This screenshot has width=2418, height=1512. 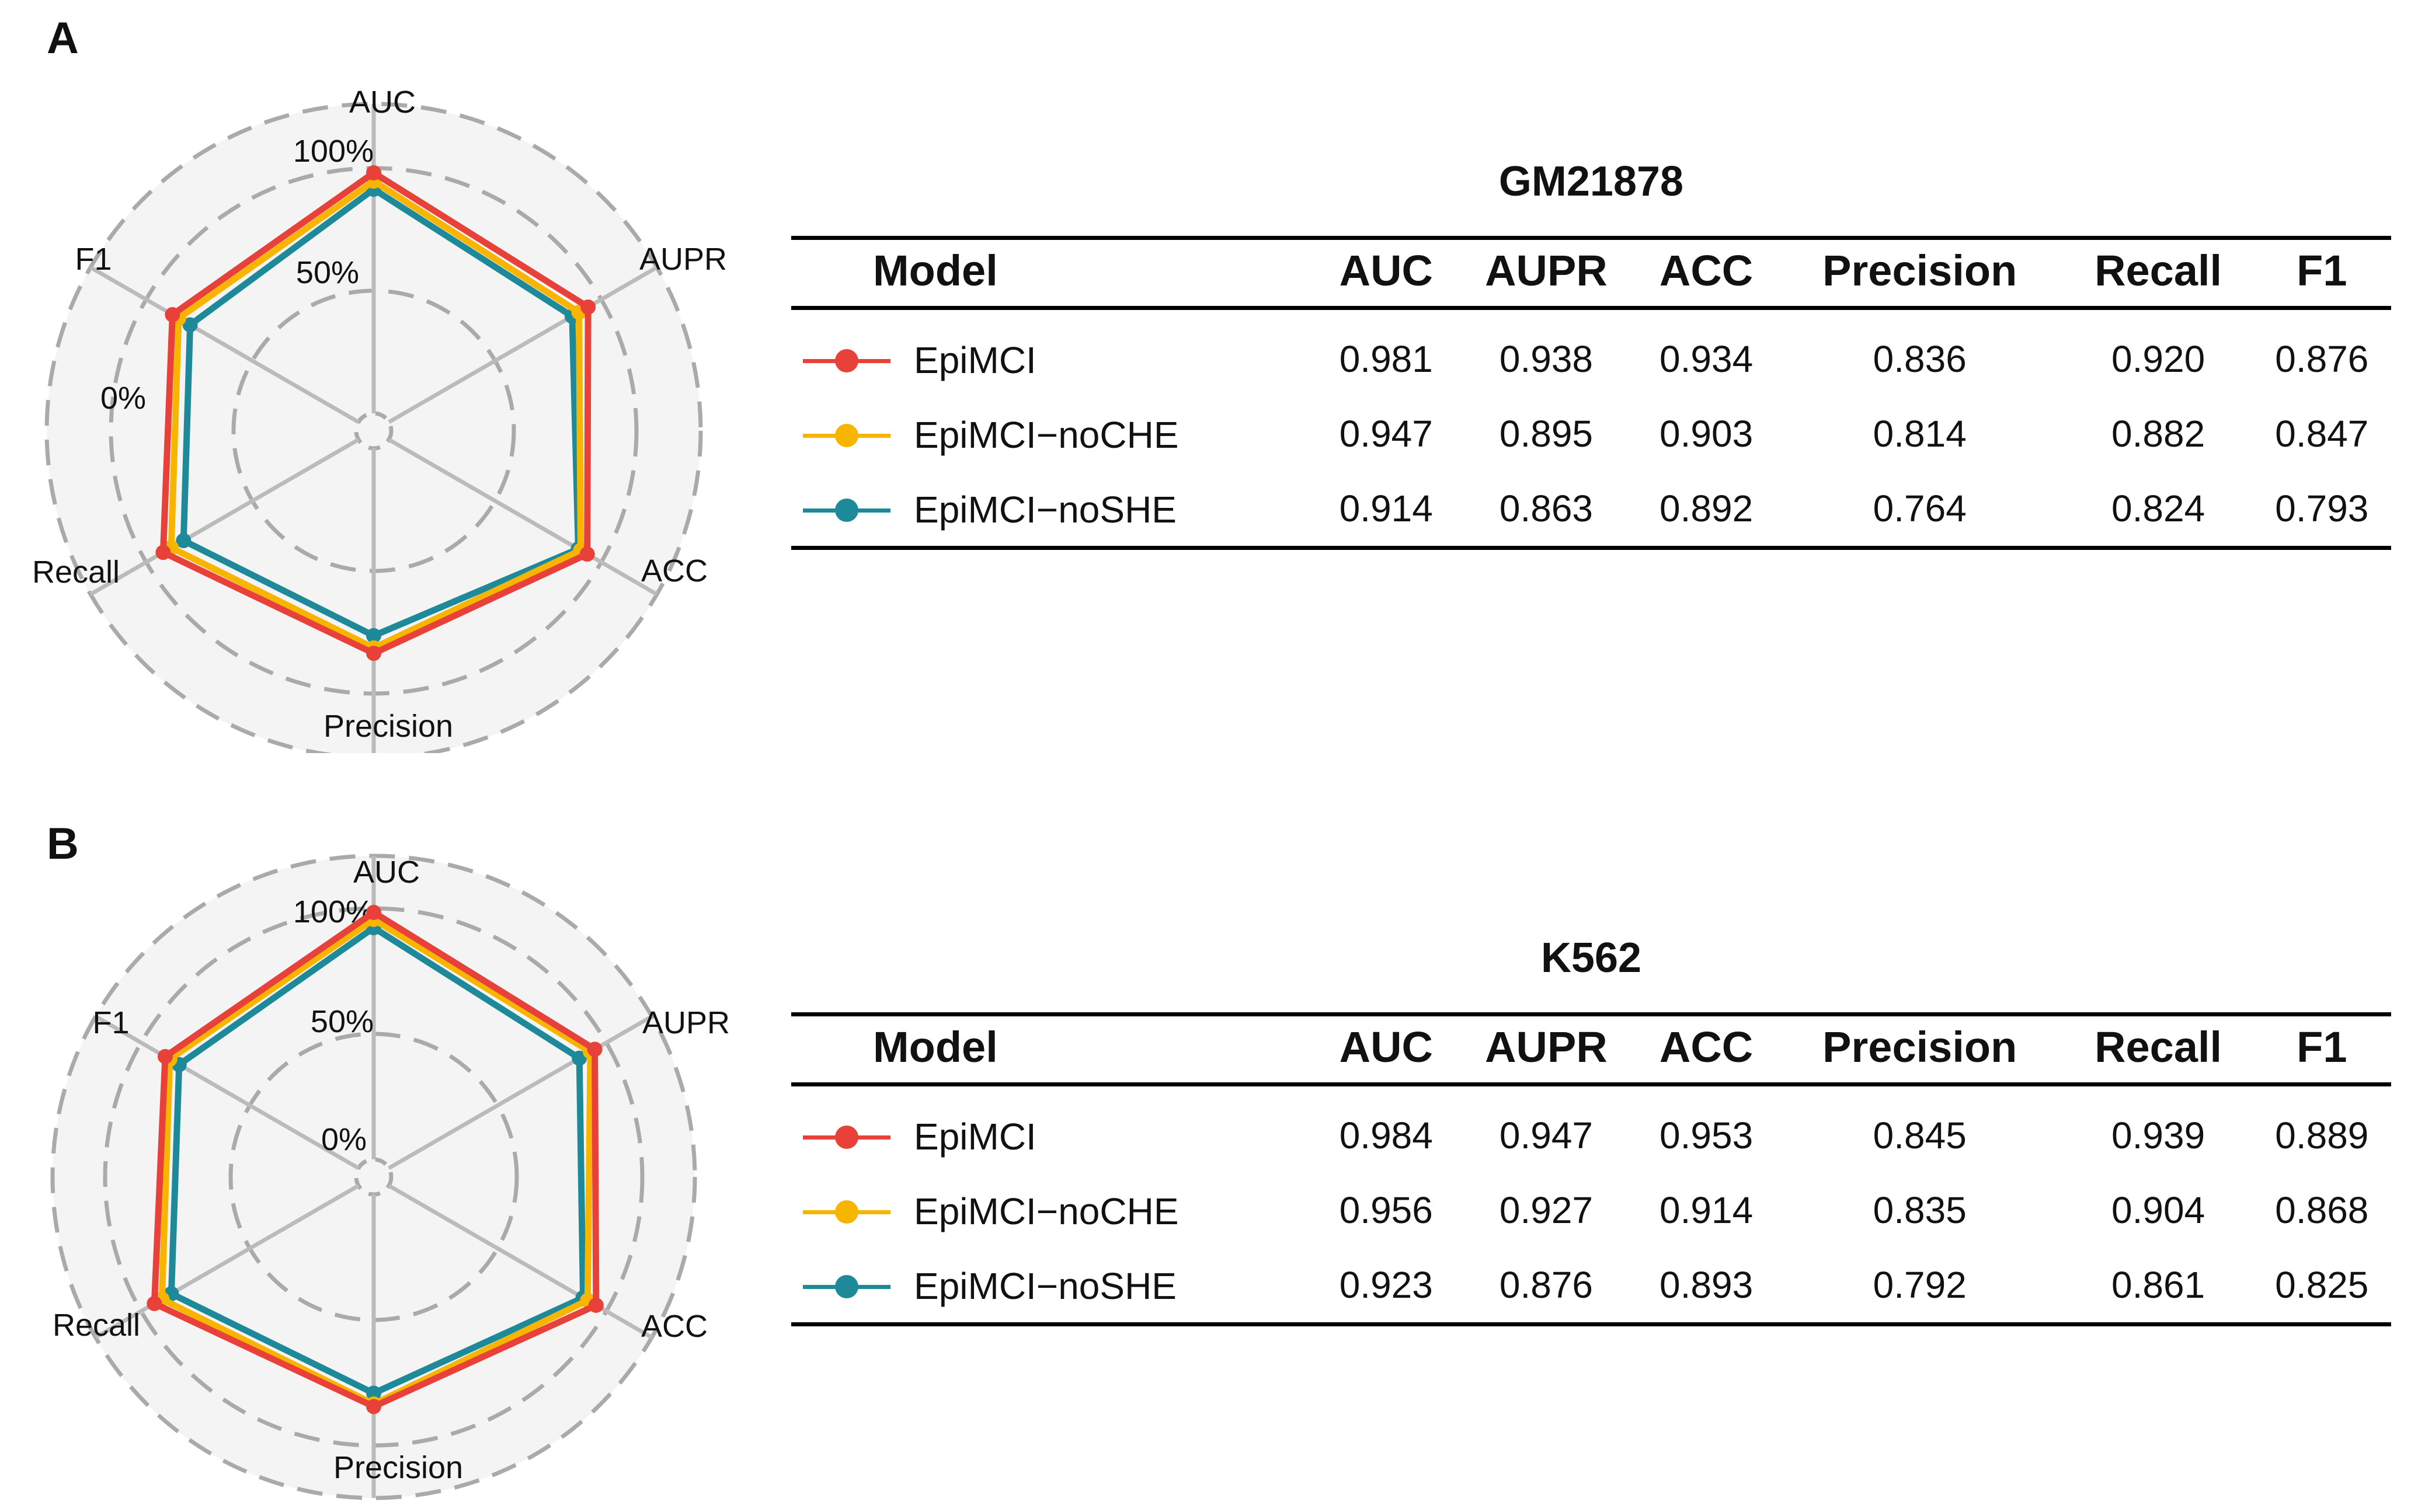 I want to click on panel-label: B, so click(x=63, y=844).